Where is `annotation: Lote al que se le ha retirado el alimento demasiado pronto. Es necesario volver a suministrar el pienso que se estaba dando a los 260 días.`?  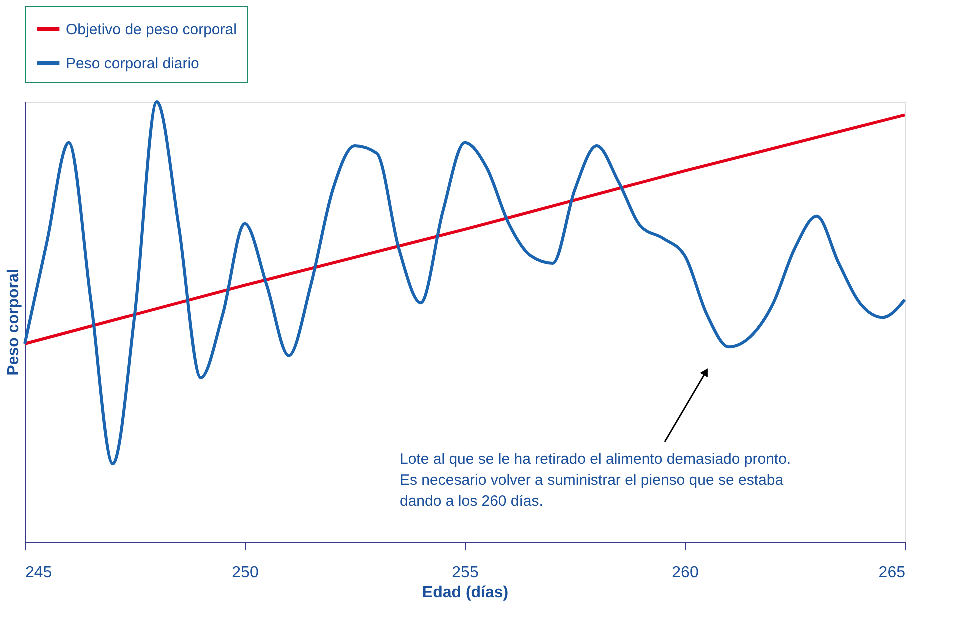
annotation: Lote al que se le ha retirado el alimento demasiado pronto. Es necesario volver a suministrar el pienso que se estaba dando a los 260 días. is located at coordinates (596, 480).